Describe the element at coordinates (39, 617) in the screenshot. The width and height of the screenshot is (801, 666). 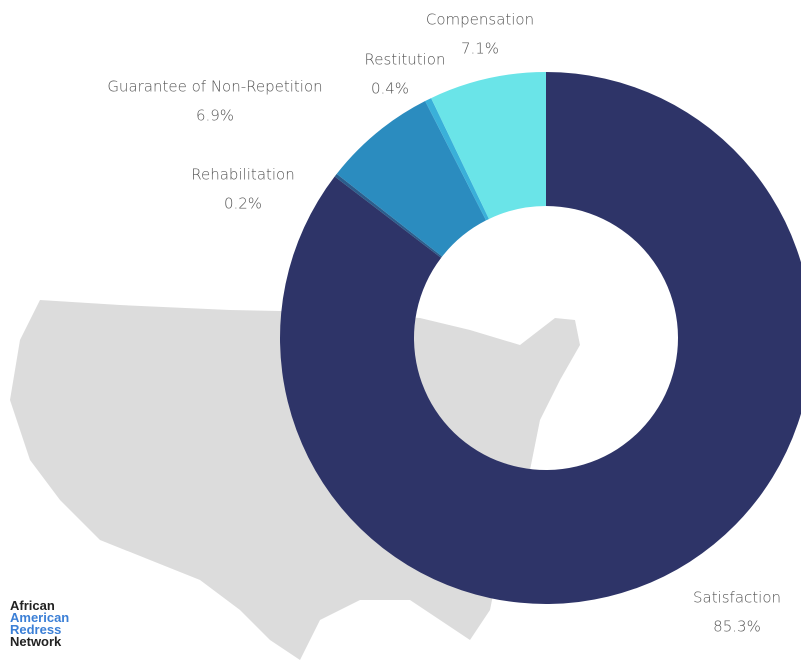
I see `logo-text: American` at that location.